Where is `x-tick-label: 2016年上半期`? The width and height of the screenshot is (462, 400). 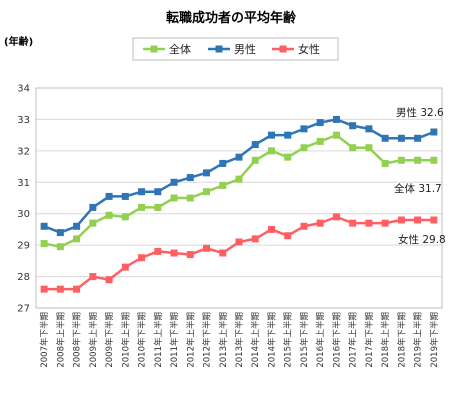
x-tick-label: 2016年上半期 is located at coordinates (320, 340).